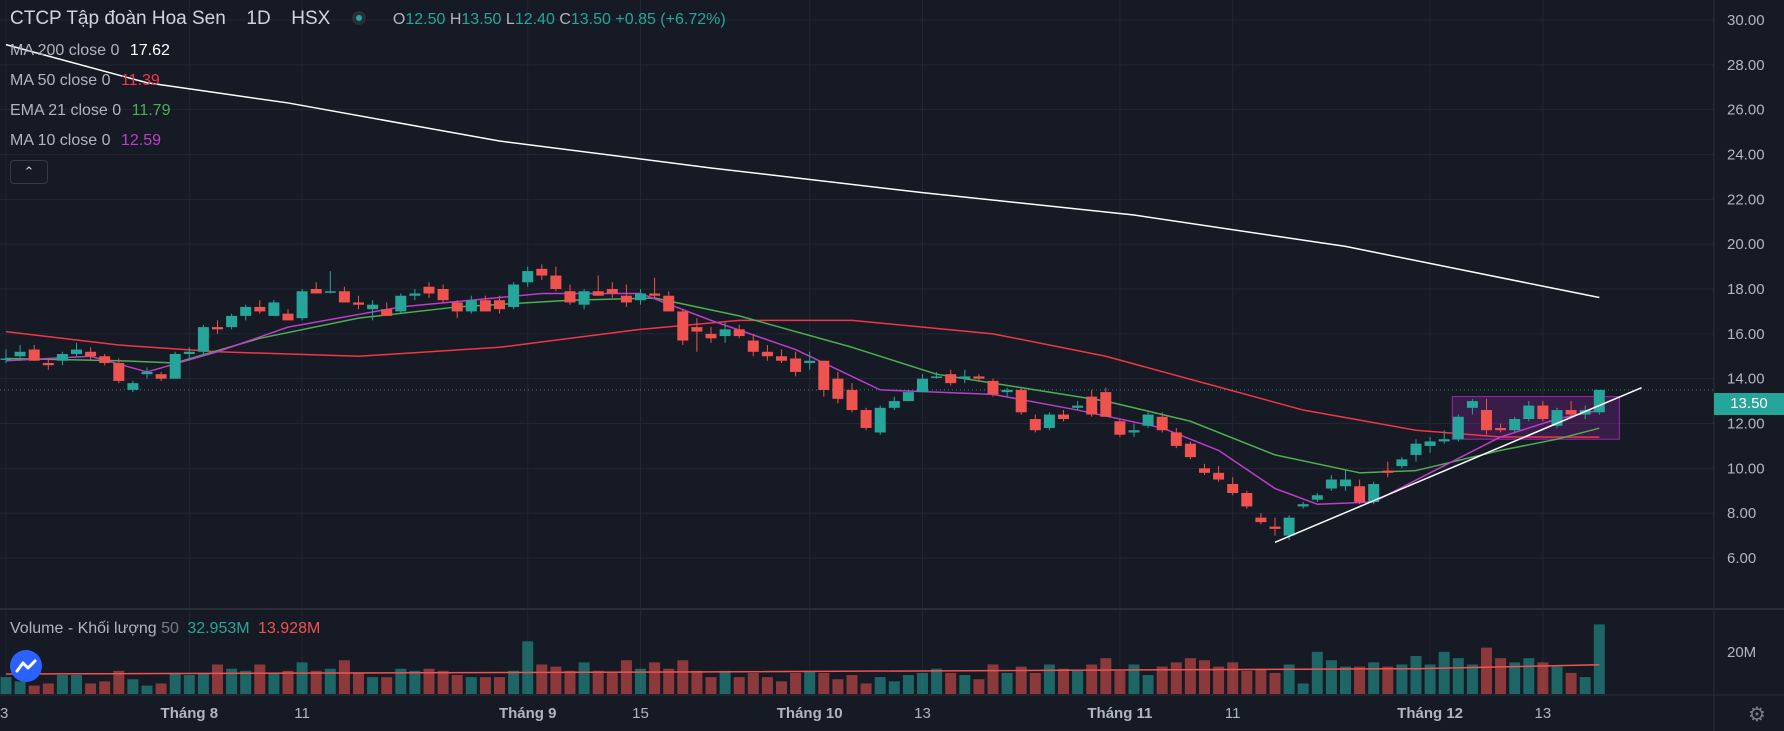 This screenshot has height=731, width=1784. Describe the element at coordinates (258, 18) in the screenshot. I see `interval-label: 1D` at that location.